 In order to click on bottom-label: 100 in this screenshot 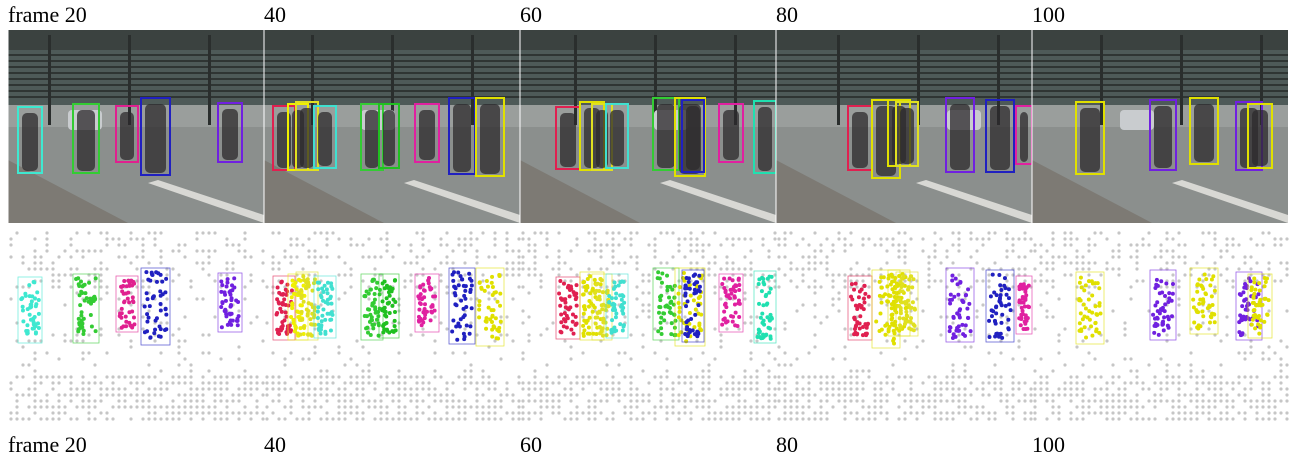, I will do `click(1048, 444)`.